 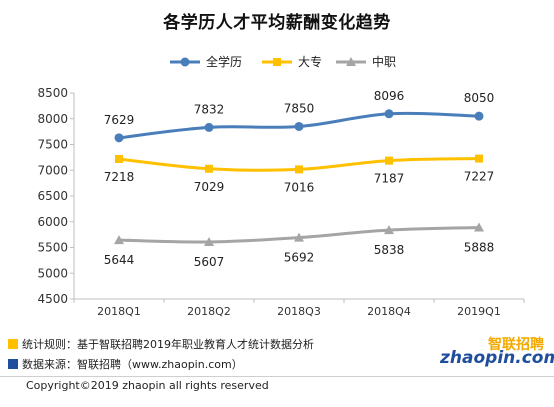 What do you see at coordinates (479, 311) in the screenshot?
I see `x-tick-label: 2019Q1` at bounding box center [479, 311].